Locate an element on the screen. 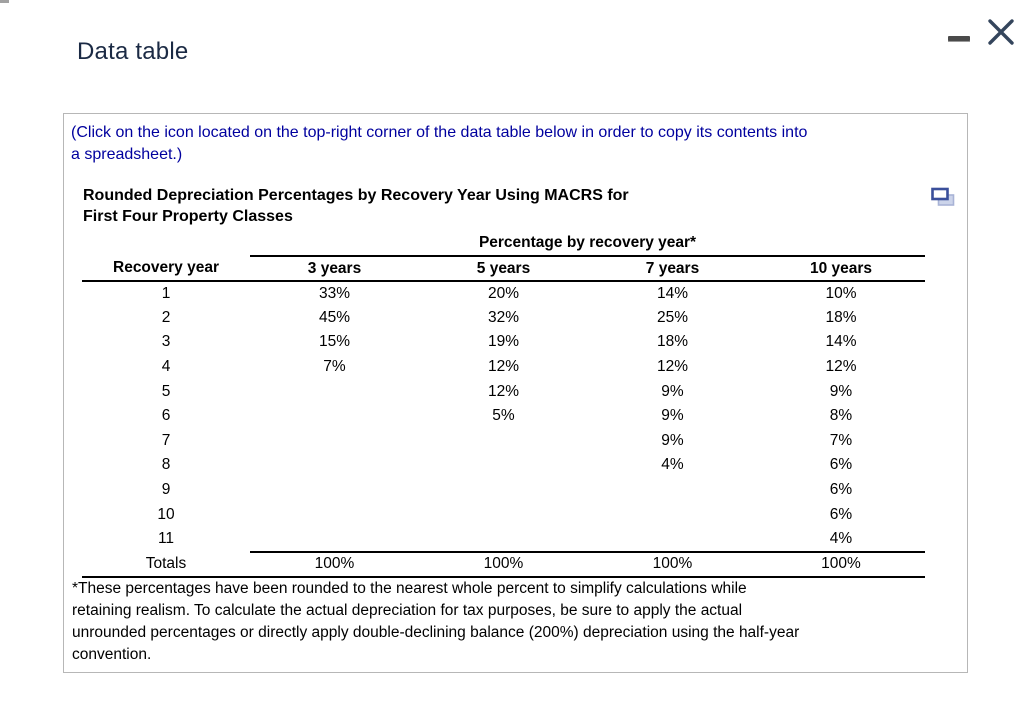 Image resolution: width=1024 pixels, height=702 pixels. table-row: 2 45% 32% 25% 18% is located at coordinates (503, 318).